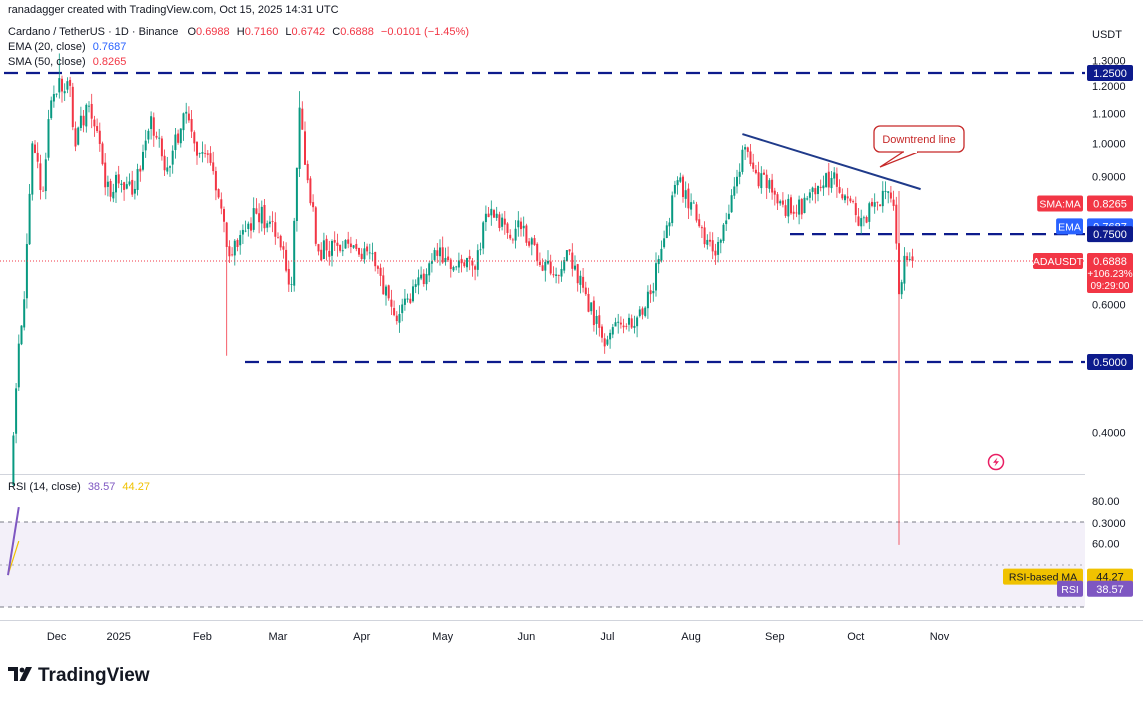 The image size is (1143, 701). What do you see at coordinates (1068, 576) in the screenshot?
I see `rsi-value-badge: RSI-based MA 44.27` at bounding box center [1068, 576].